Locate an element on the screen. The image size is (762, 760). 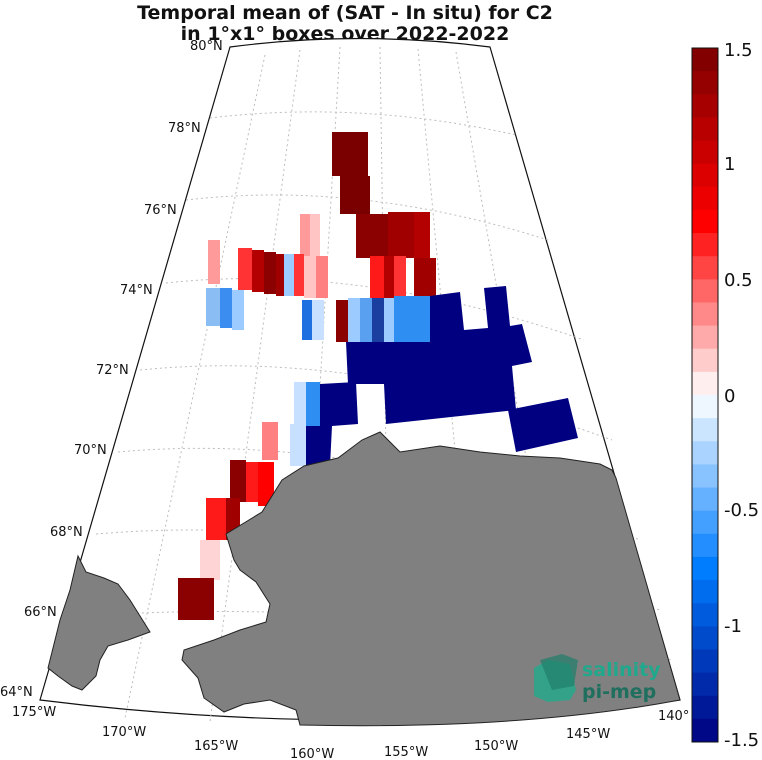
colorbar-frame is located at coordinates (705, 395).